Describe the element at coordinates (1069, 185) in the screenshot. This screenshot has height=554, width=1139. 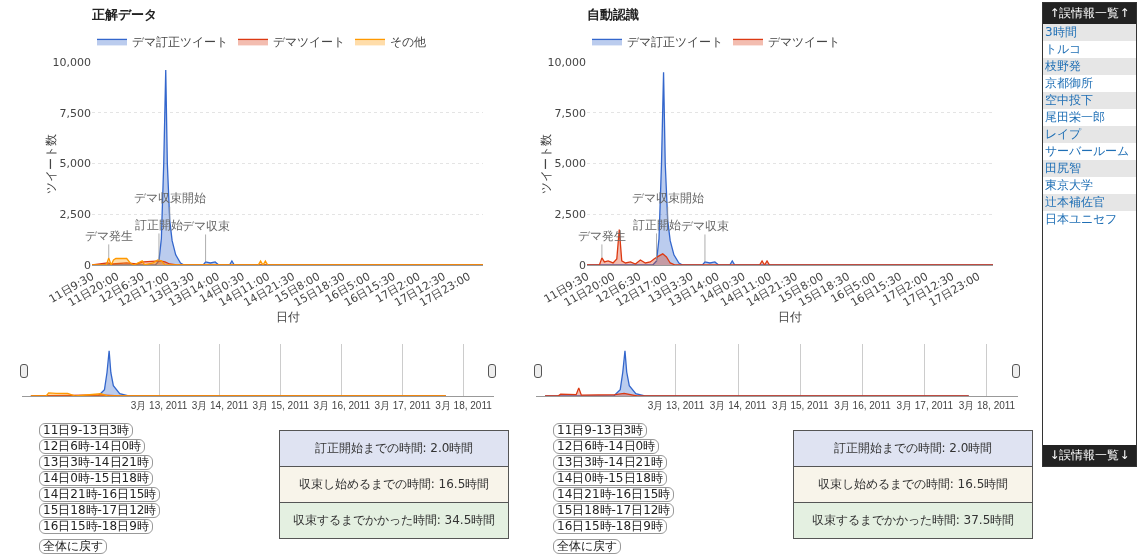
I see `text: 東京大学` at that location.